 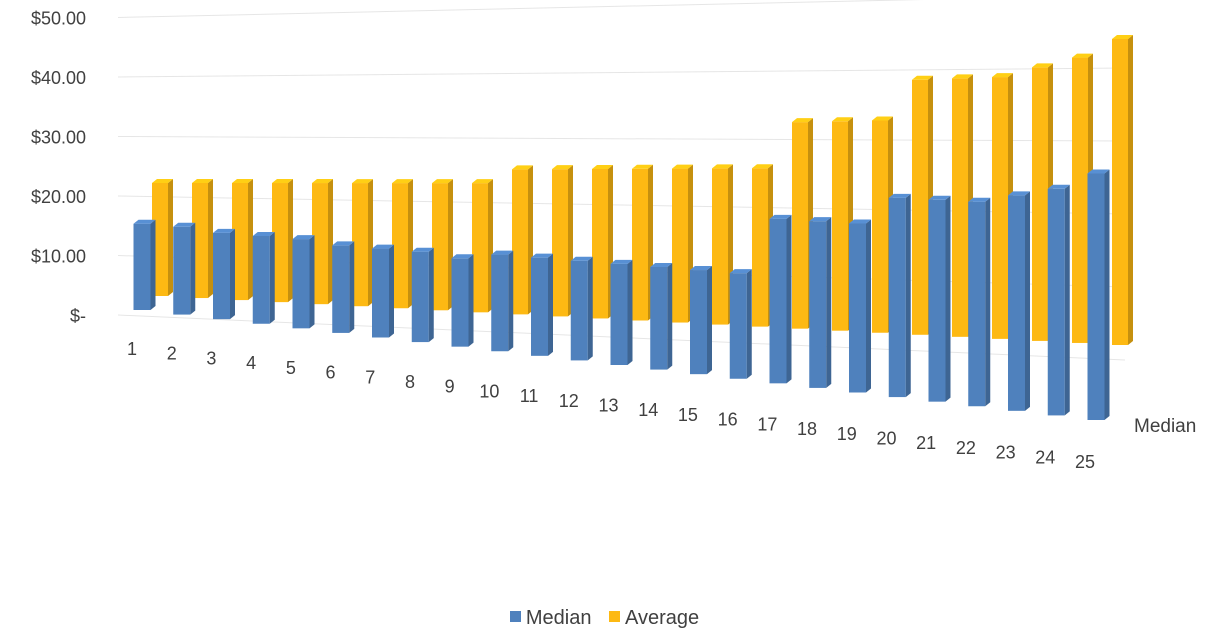 What do you see at coordinates (550, 618) in the screenshot?
I see `legend-item-median: Median` at bounding box center [550, 618].